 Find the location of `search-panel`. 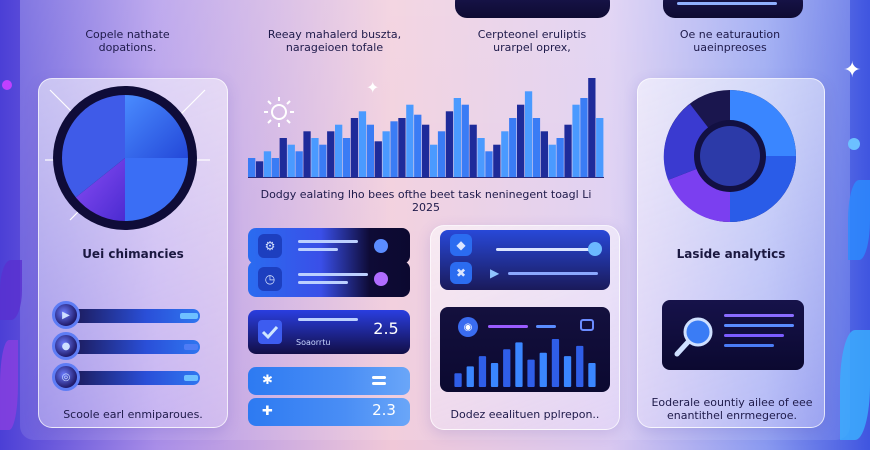

search-panel is located at coordinates (733, 335).